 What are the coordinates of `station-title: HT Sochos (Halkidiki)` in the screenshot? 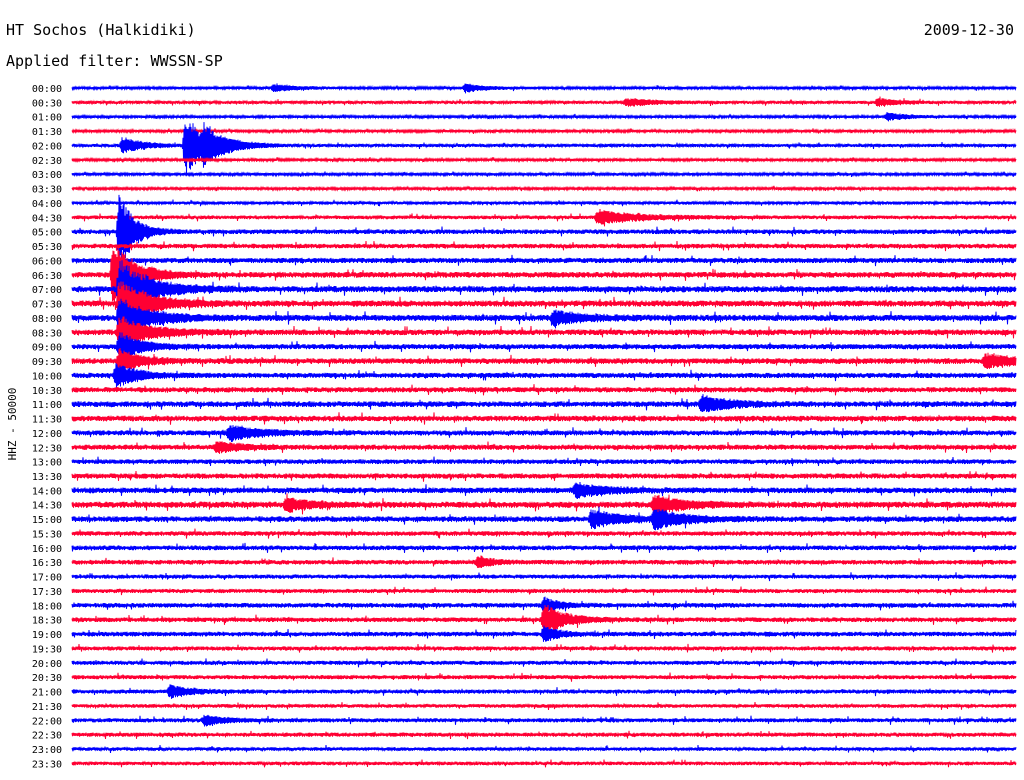 It's located at (101, 30).